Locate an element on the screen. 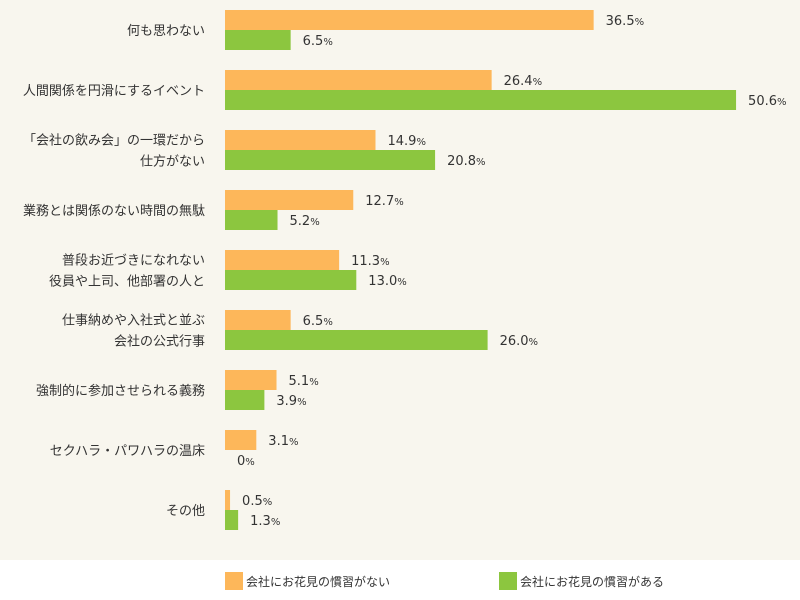  data-label: 12.7% is located at coordinates (384, 201).